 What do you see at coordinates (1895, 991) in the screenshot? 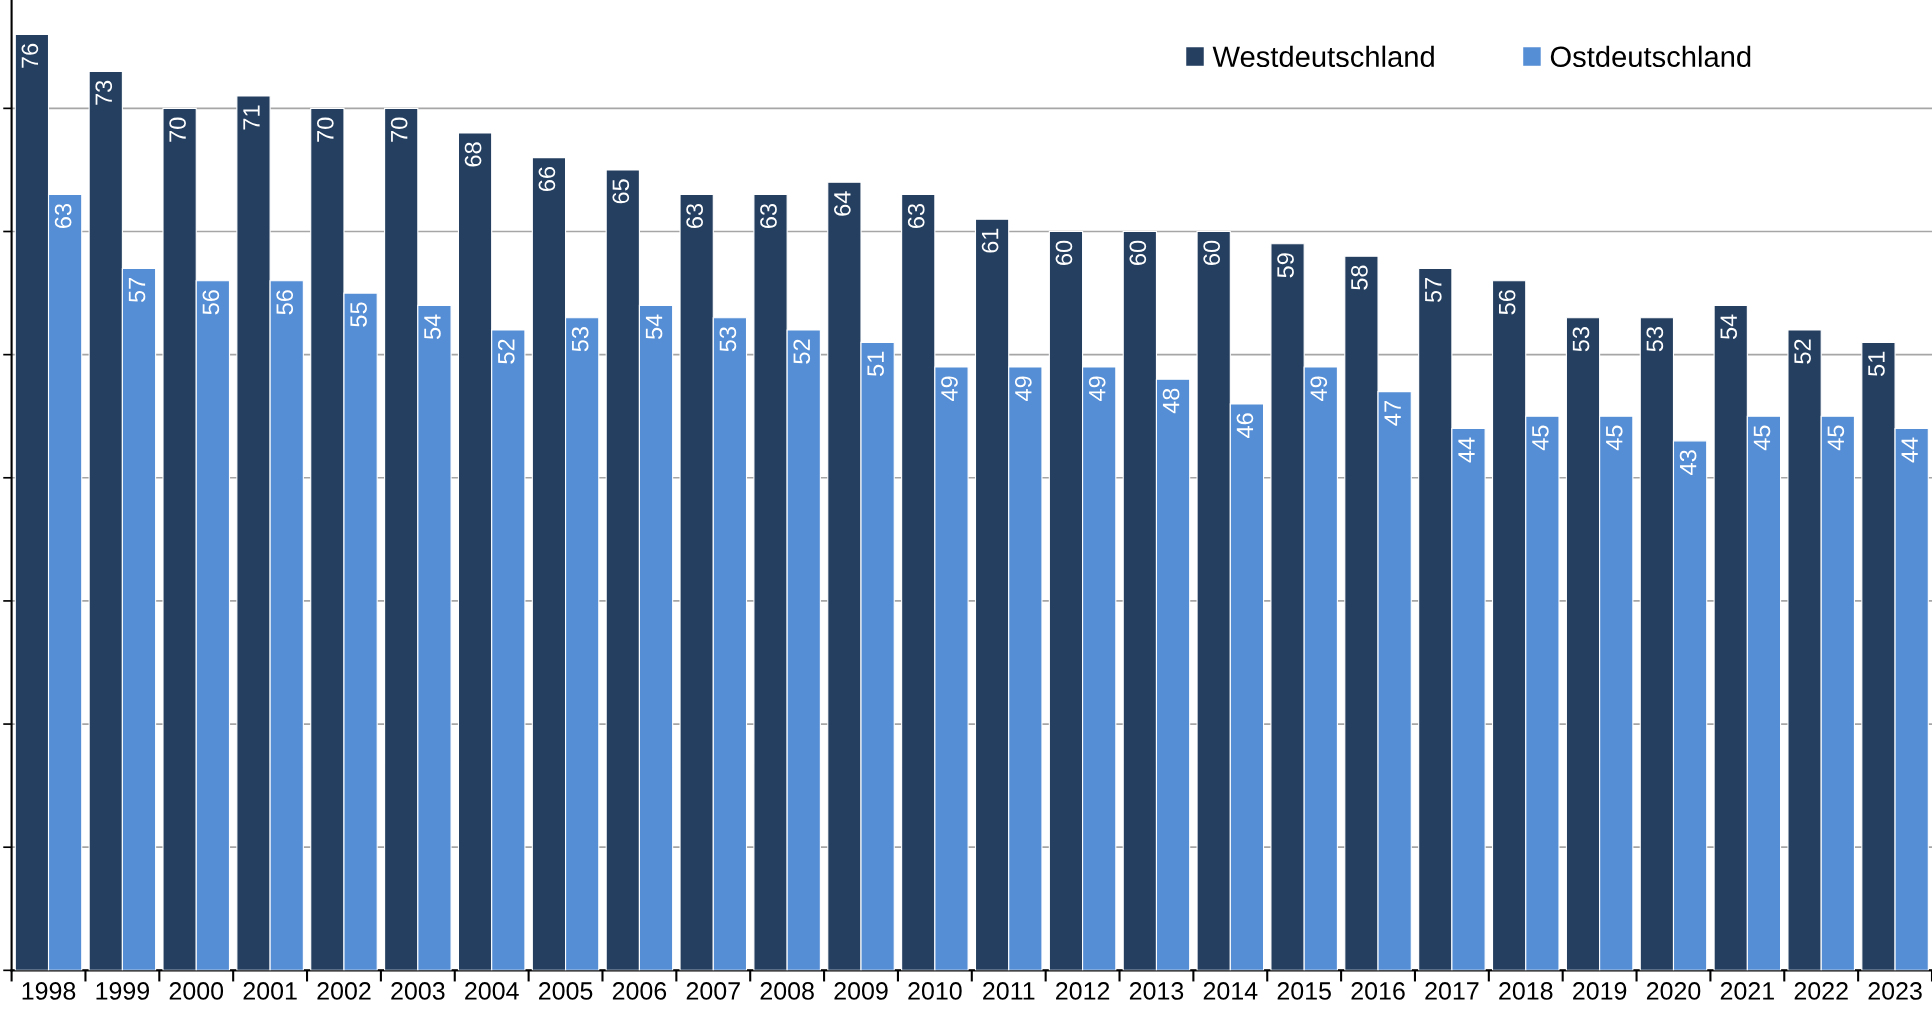
I see `x-tick-label: 2023` at bounding box center [1895, 991].